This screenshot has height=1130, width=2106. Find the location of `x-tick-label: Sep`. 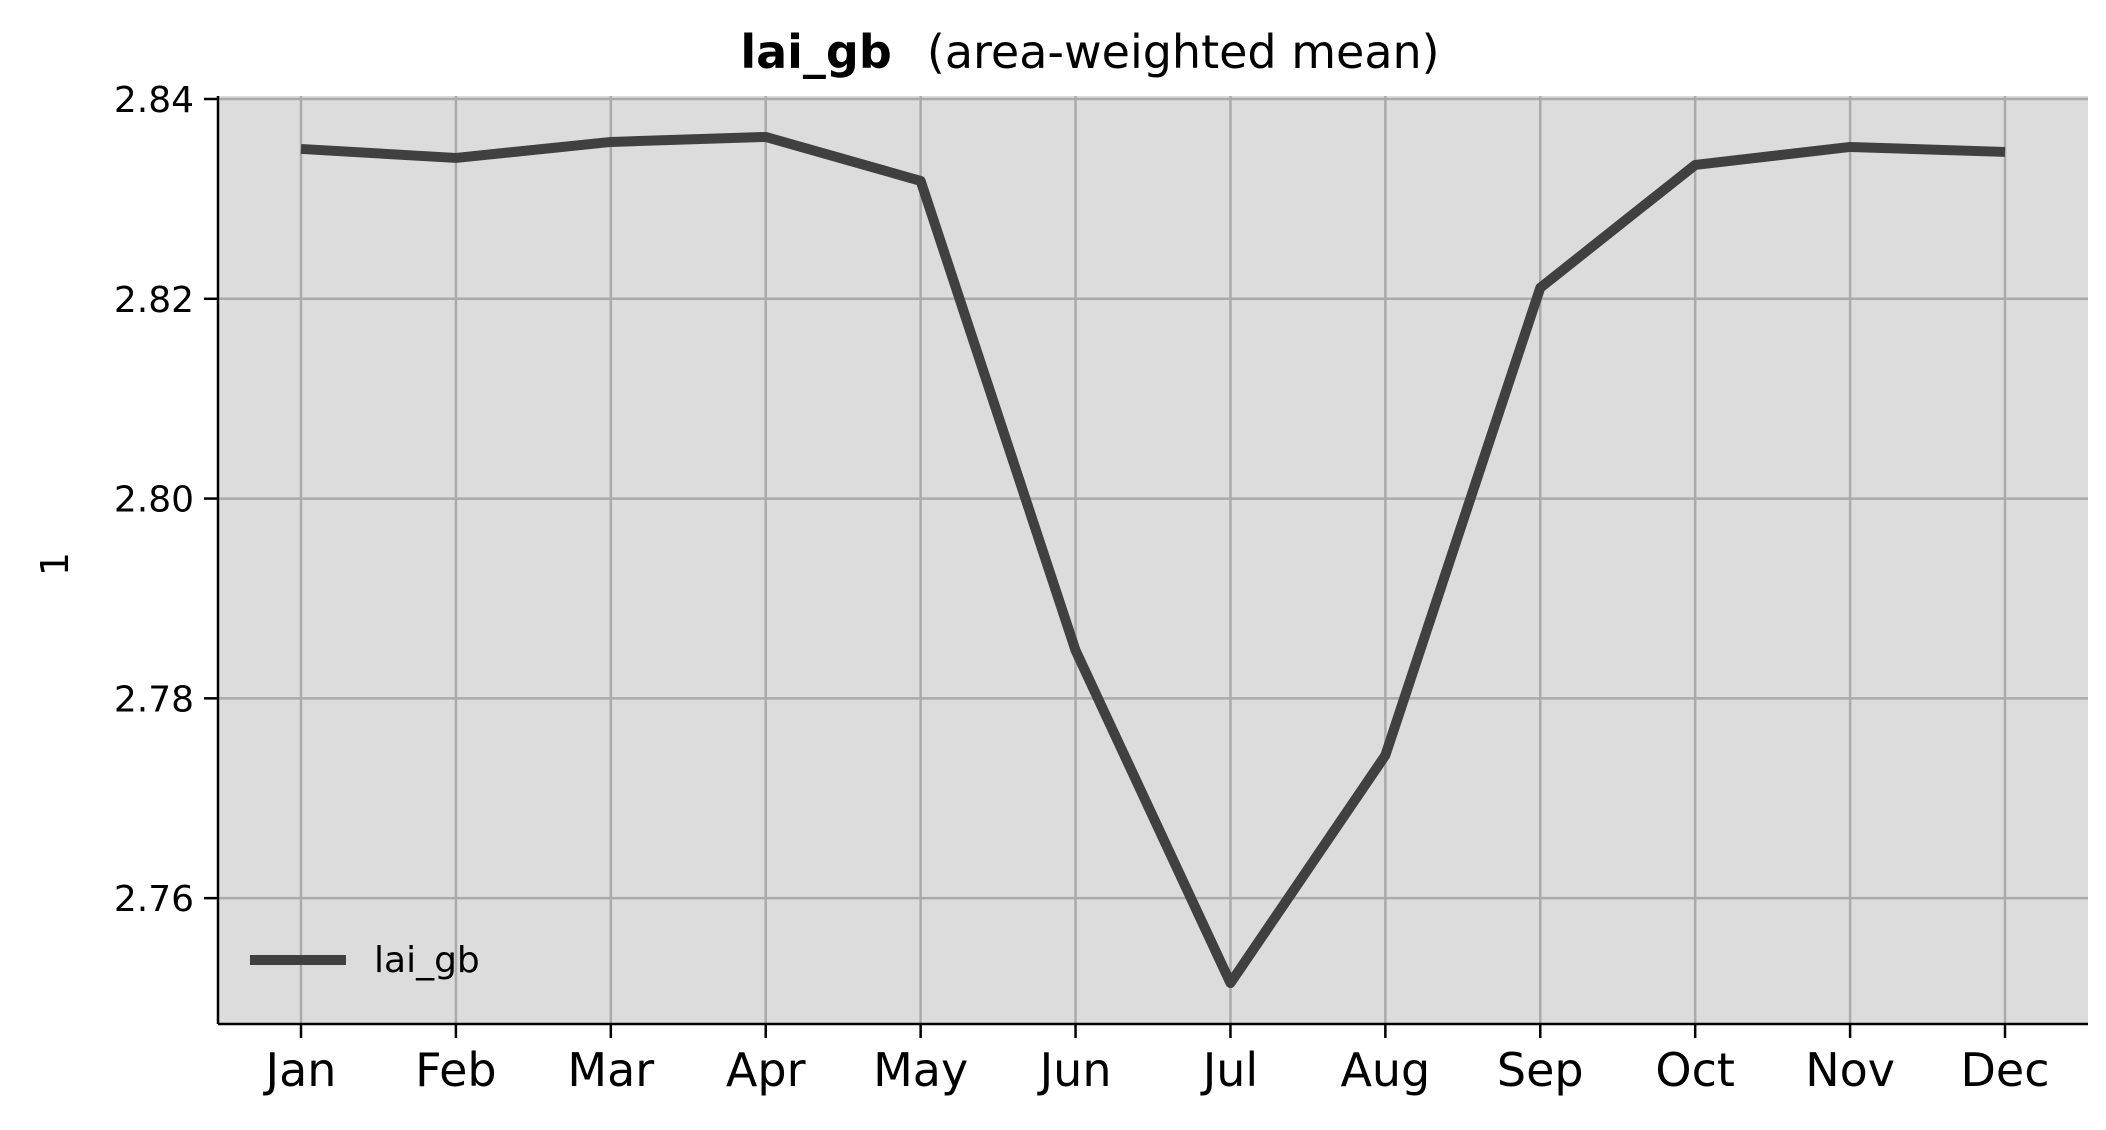

x-tick-label: Sep is located at coordinates (1540, 1070).